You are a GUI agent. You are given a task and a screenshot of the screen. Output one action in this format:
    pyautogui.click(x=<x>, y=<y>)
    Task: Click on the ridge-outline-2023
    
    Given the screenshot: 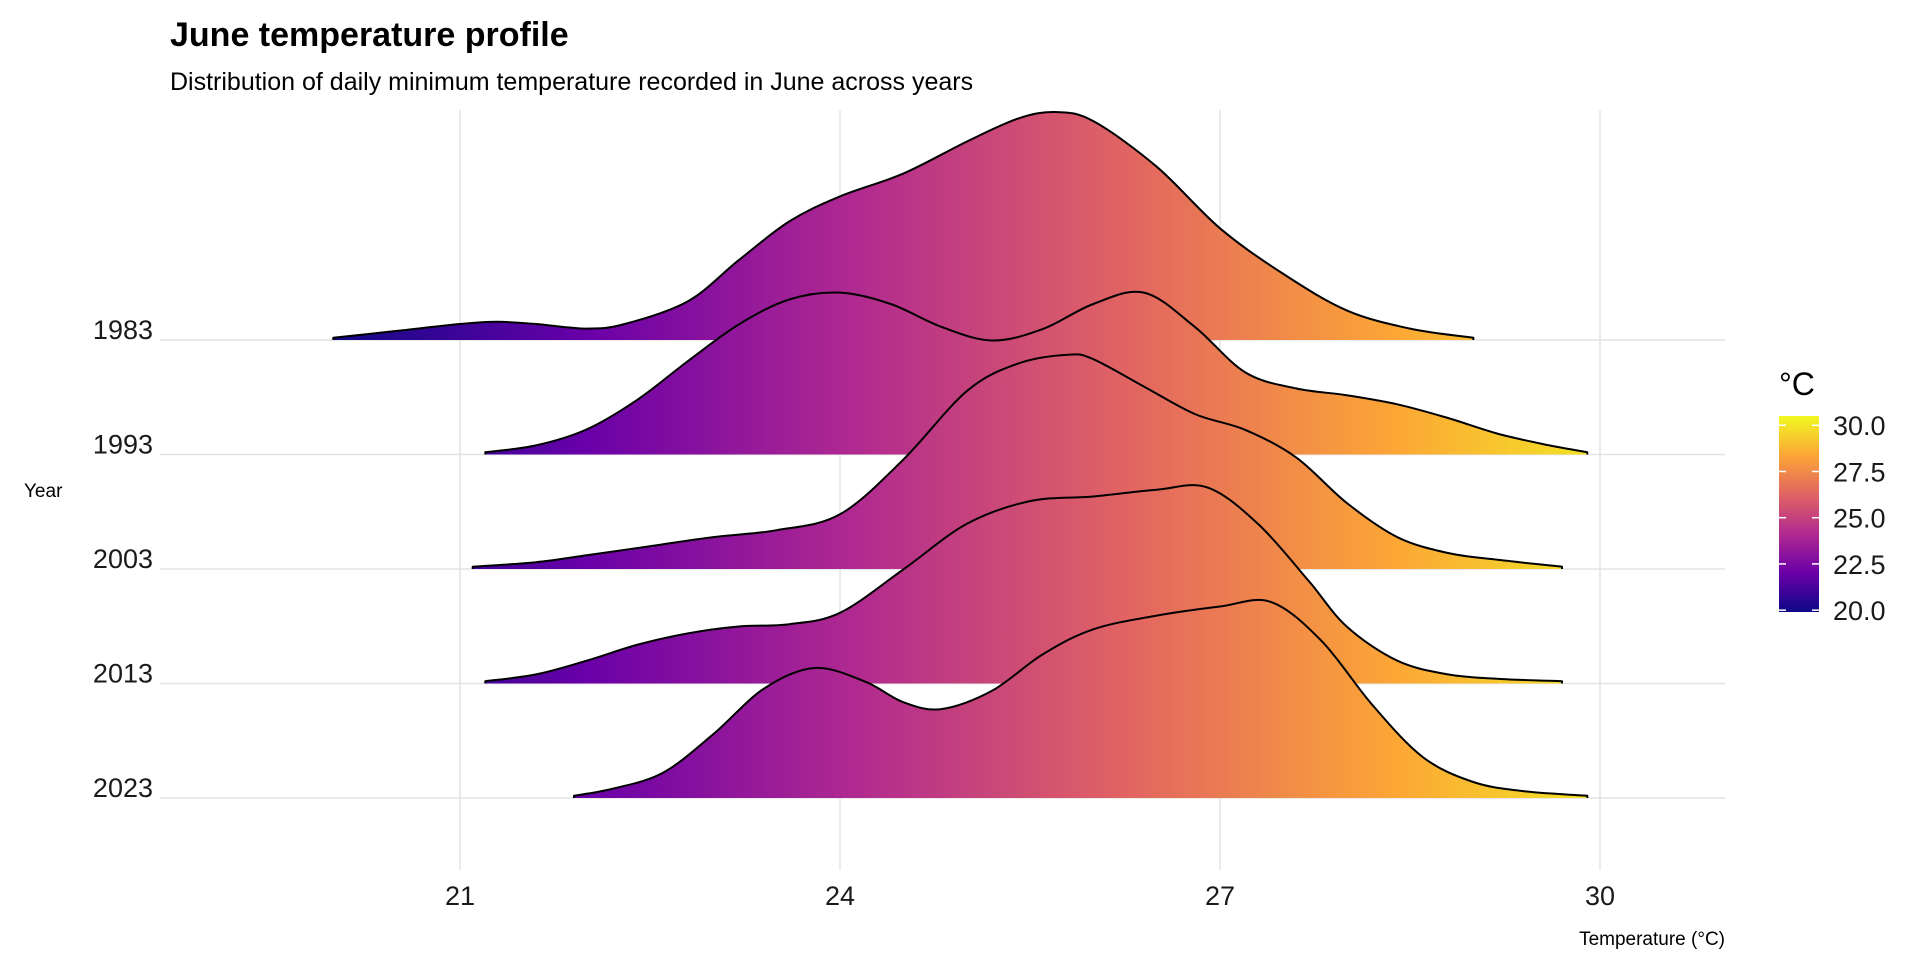 What is the action you would take?
    pyautogui.click(x=1081, y=698)
    